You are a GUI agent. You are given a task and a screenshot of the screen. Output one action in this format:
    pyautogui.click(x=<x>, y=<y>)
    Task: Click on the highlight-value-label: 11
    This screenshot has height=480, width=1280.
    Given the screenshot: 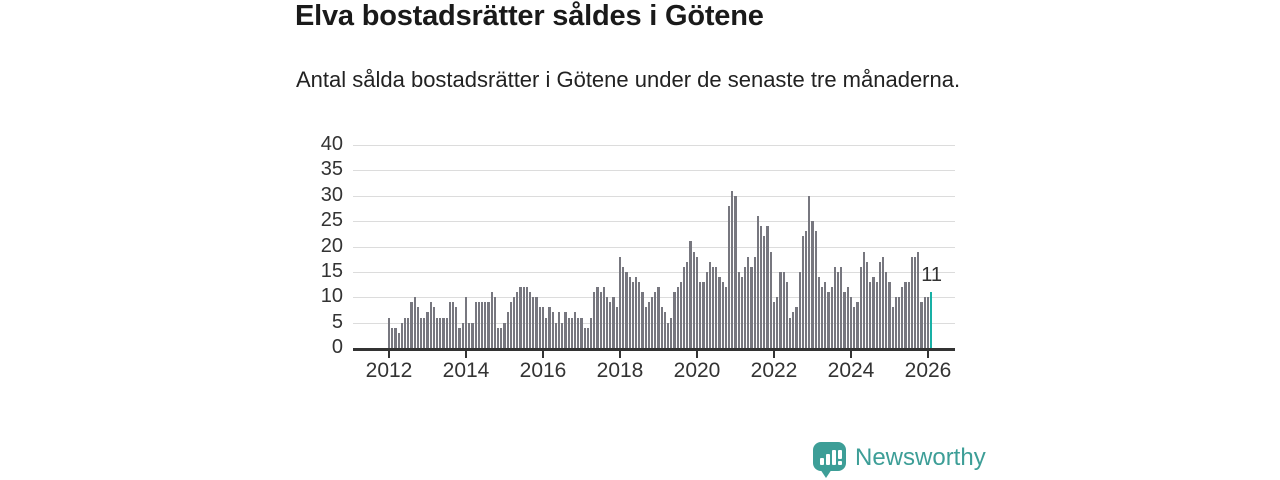 What is the action you would take?
    pyautogui.click(x=931, y=275)
    